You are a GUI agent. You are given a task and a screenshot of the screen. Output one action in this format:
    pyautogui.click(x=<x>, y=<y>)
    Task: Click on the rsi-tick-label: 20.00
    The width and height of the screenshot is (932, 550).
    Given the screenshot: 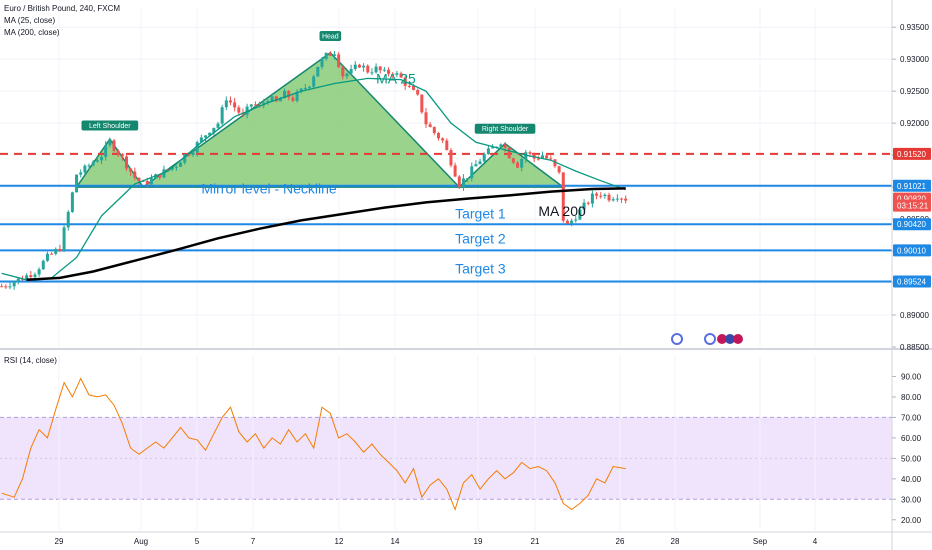 What is the action you would take?
    pyautogui.click(x=911, y=520)
    